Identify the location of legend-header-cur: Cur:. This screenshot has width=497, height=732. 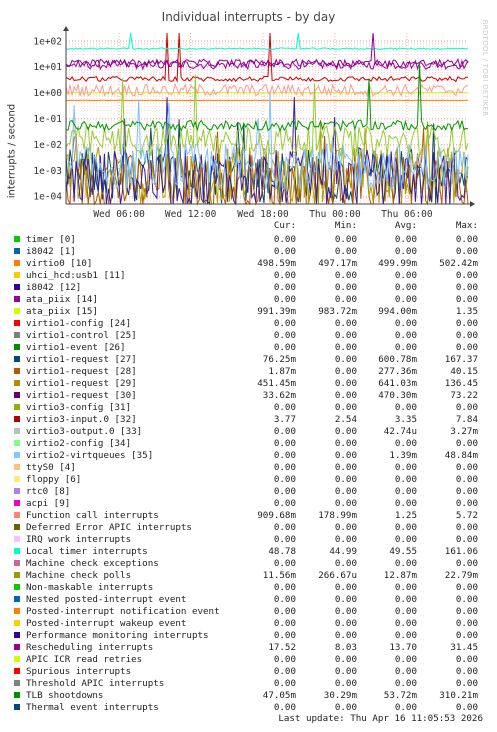
(284, 225).